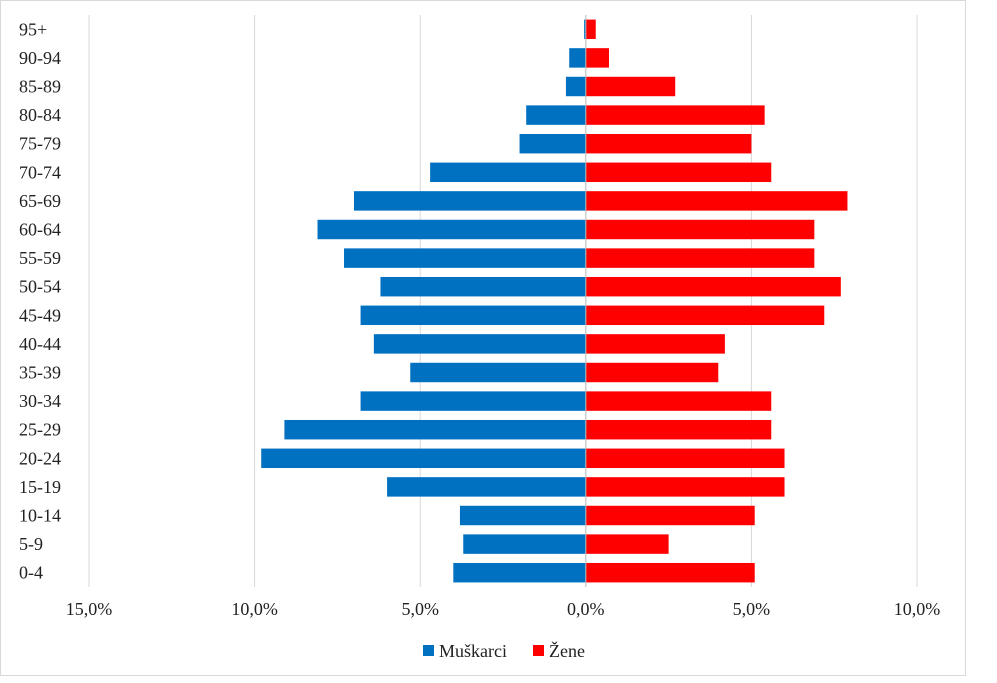 Image resolution: width=997 pixels, height=683 pixels. What do you see at coordinates (586, 609) in the screenshot?
I see `x-tick-label: 0,0%` at bounding box center [586, 609].